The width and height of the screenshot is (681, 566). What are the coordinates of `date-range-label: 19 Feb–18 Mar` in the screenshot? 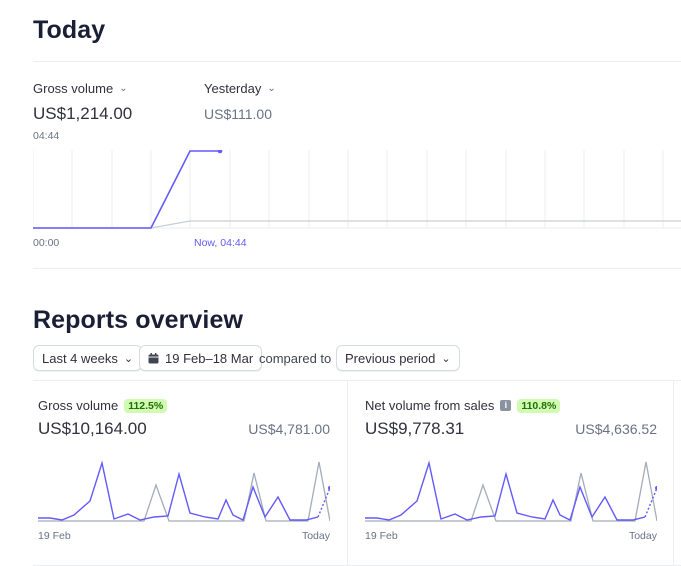 It's located at (209, 358).